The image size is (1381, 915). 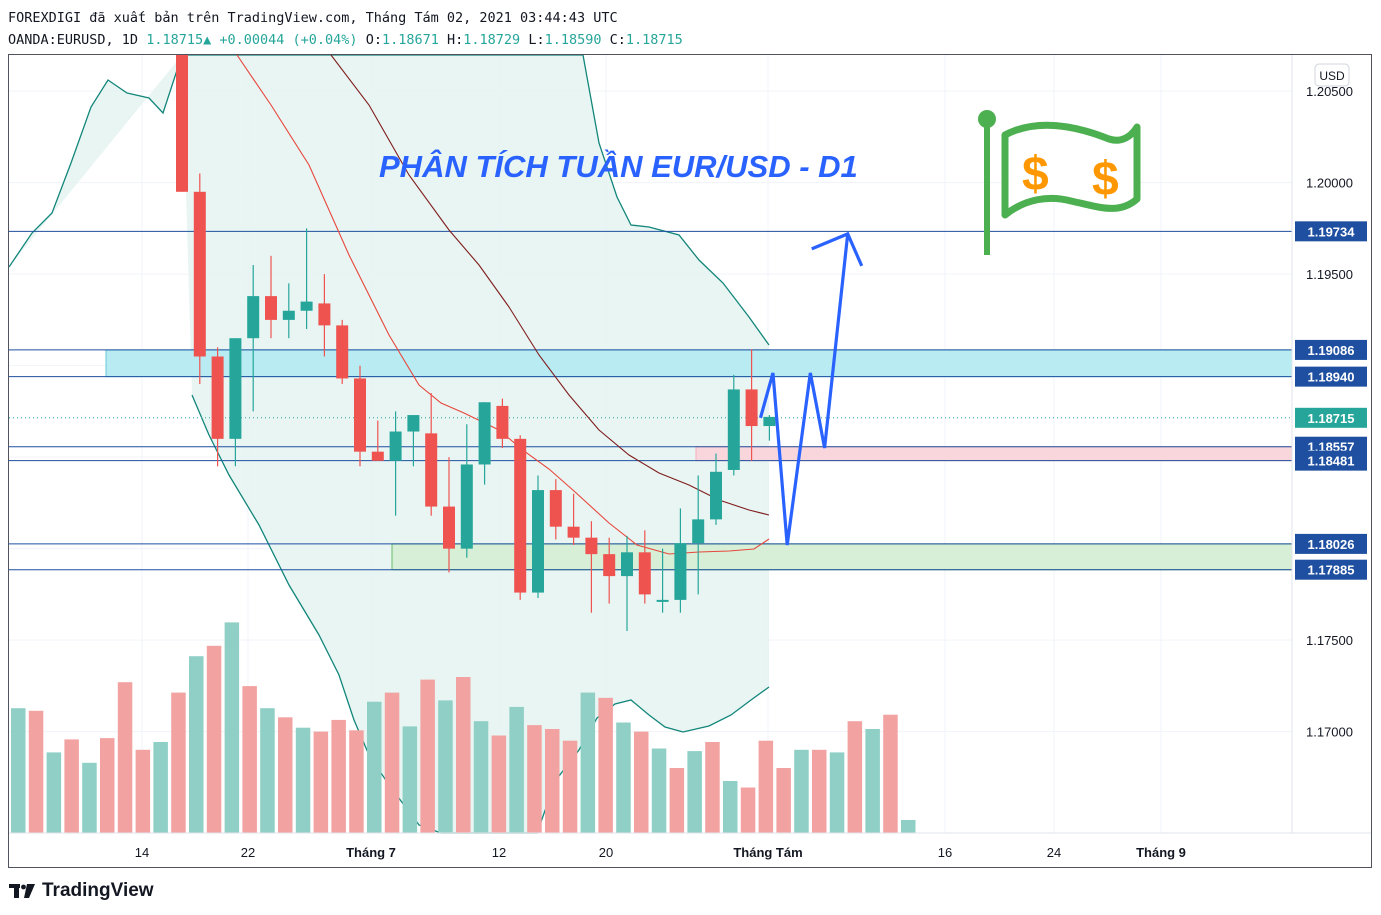 What do you see at coordinates (455, 40) in the screenshot?
I see `high-label: H:` at bounding box center [455, 40].